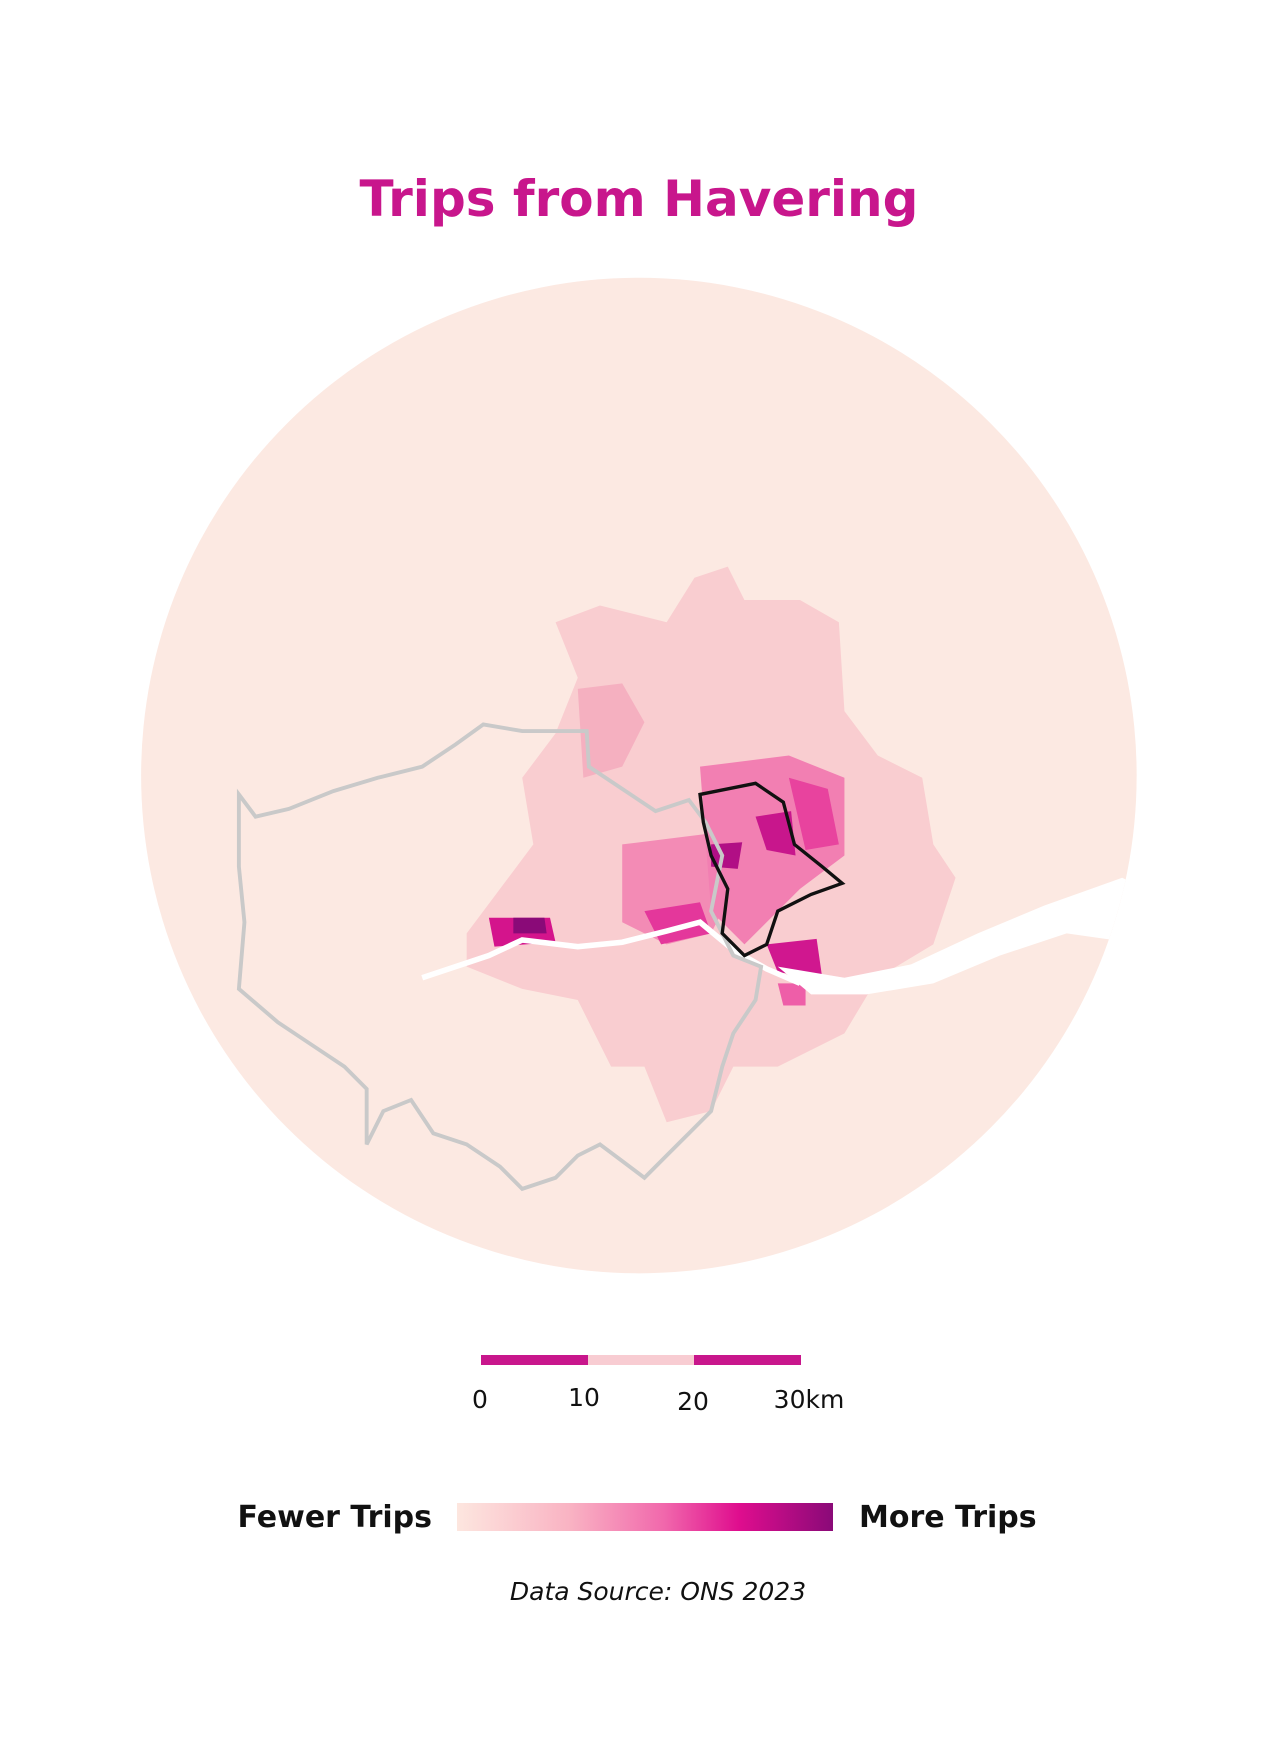 The image size is (1280, 1745). I want to click on havering-boundary, so click(772, 869).